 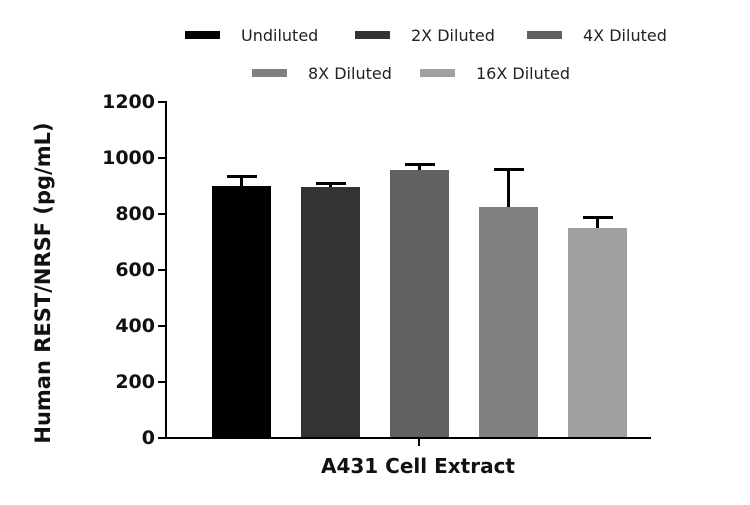 I want to click on legend-label: Undiluted, so click(x=280, y=35).